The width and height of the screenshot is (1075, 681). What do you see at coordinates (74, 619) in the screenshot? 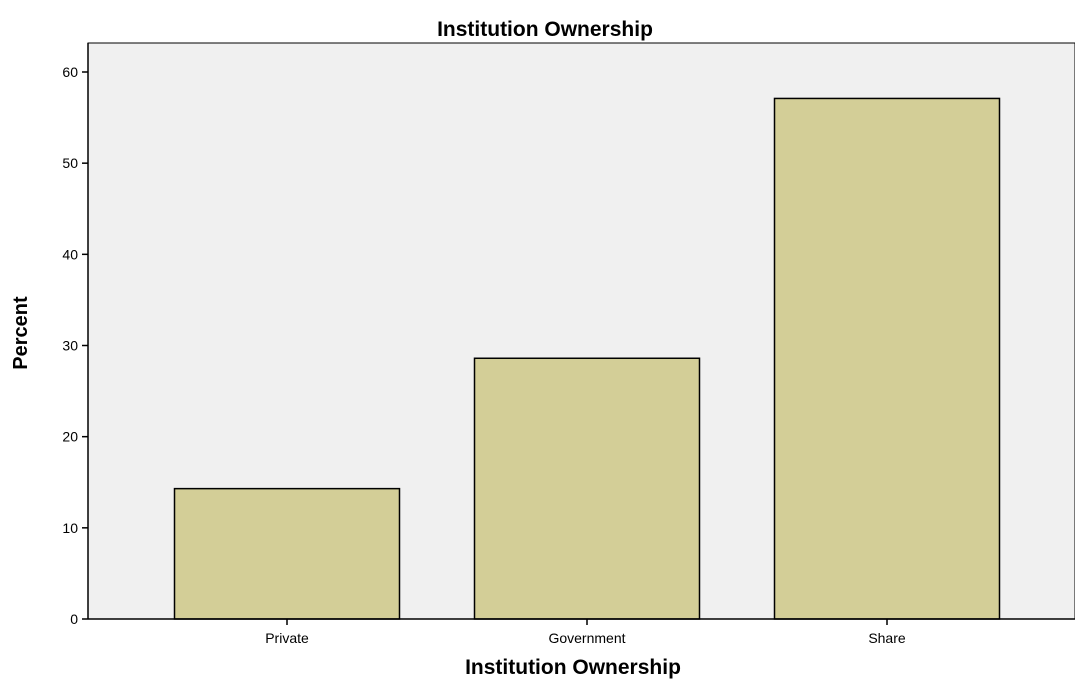
I see `y-tick-label: 0` at bounding box center [74, 619].